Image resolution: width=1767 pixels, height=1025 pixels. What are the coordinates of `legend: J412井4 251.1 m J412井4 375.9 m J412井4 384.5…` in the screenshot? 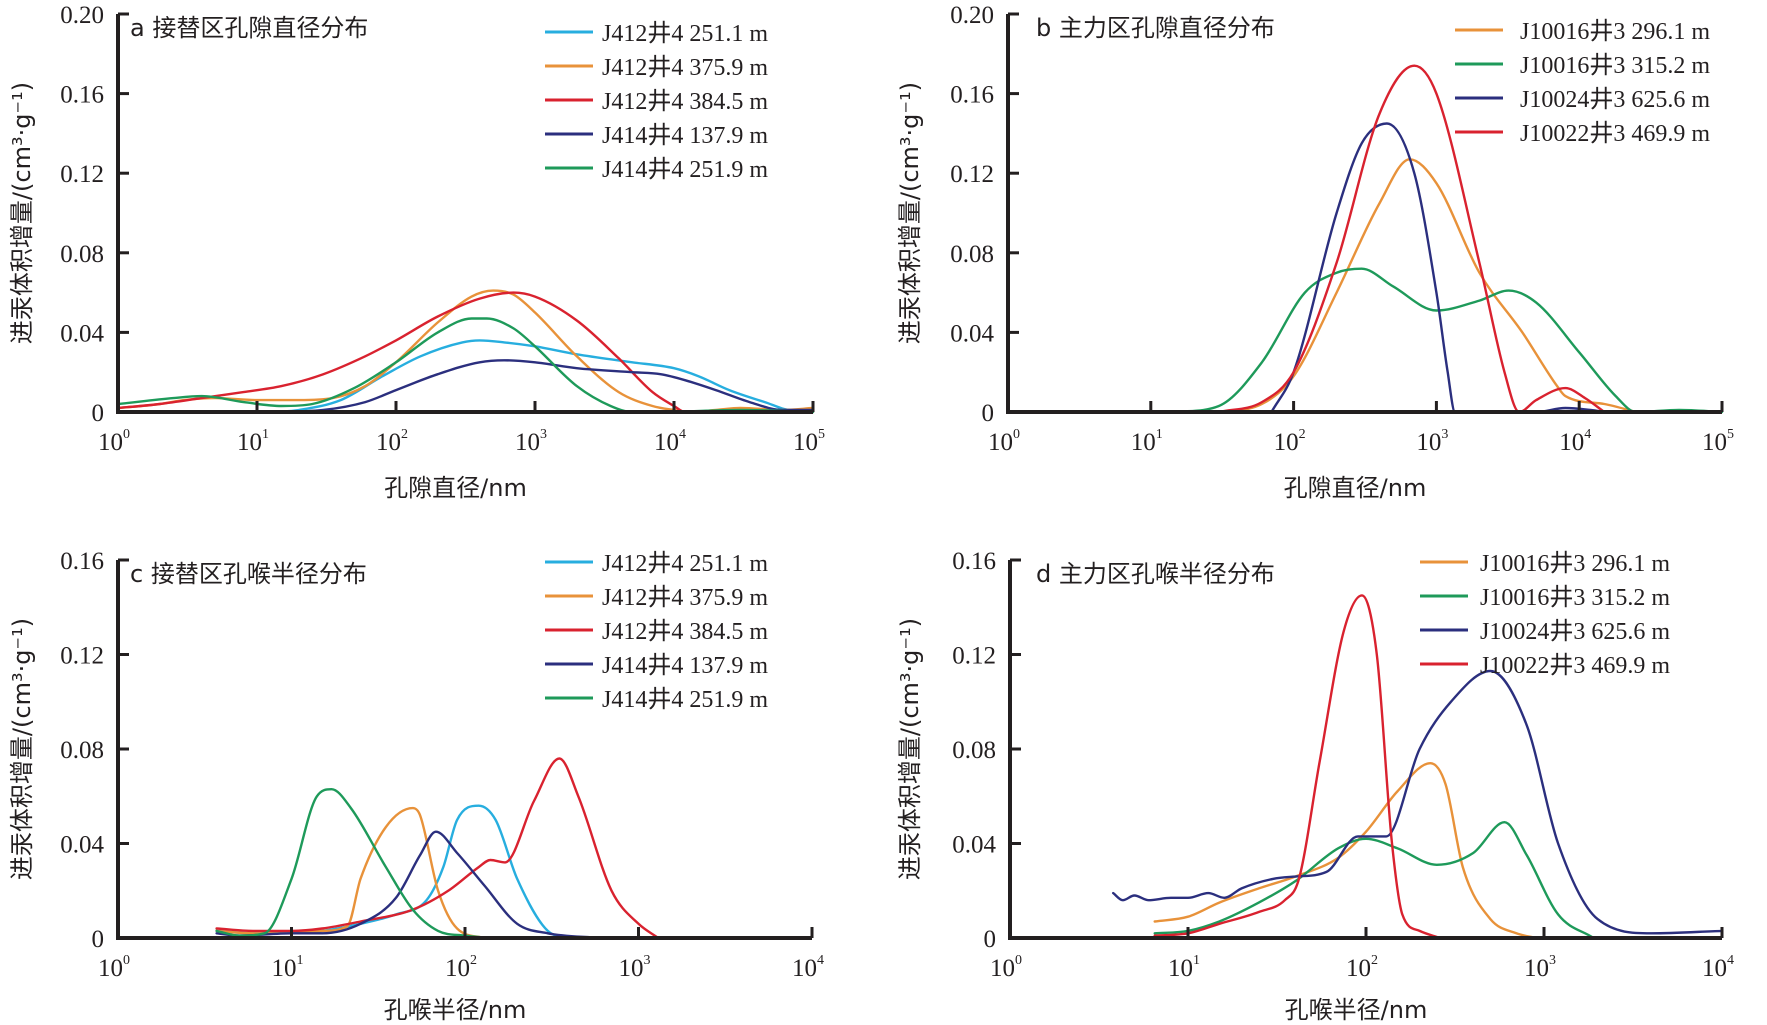 It's located at (656, 101).